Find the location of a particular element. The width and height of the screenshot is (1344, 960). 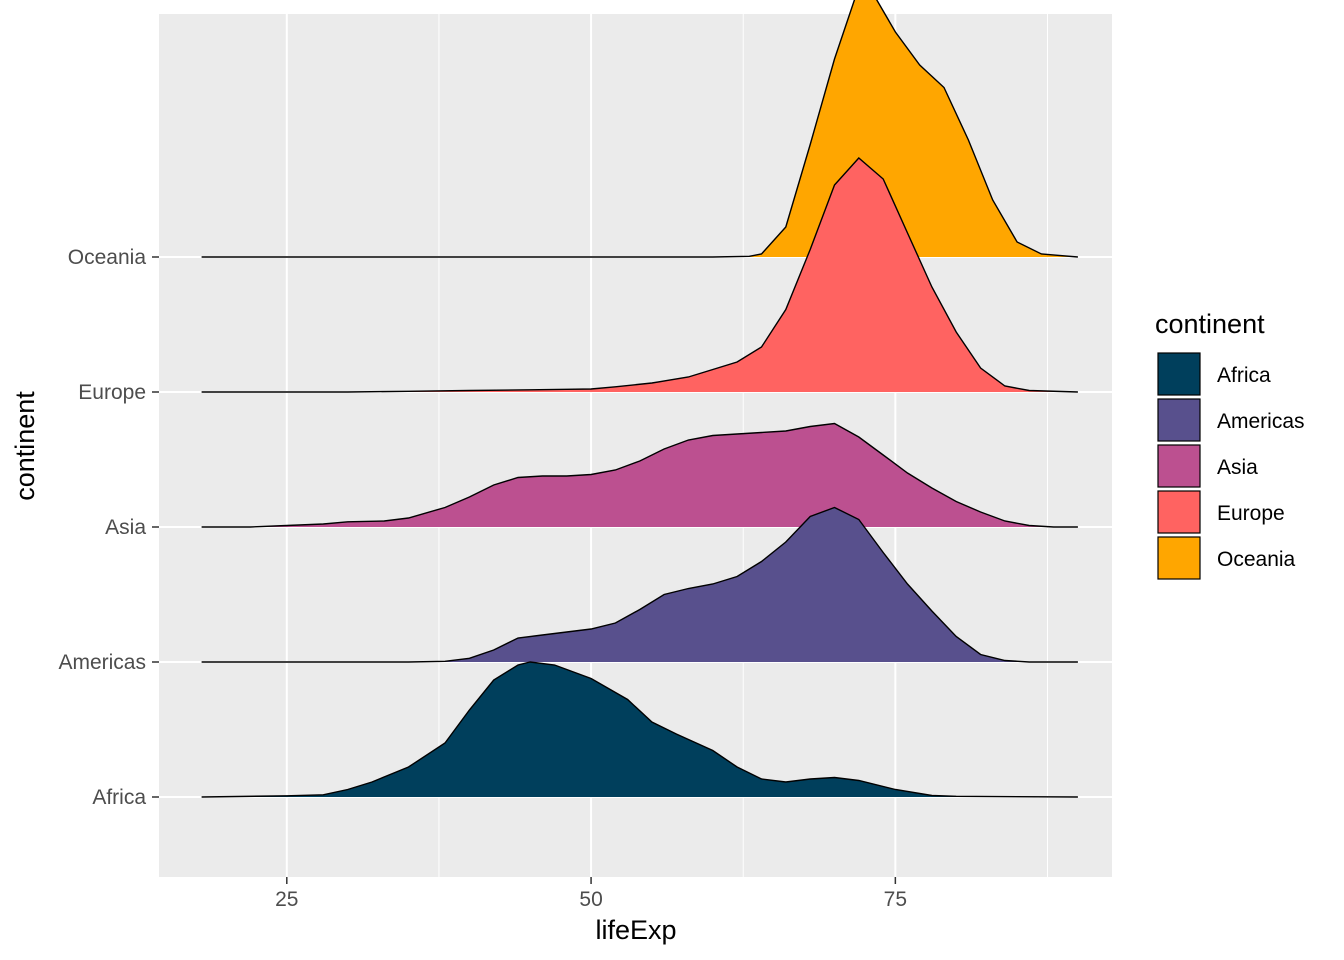

ridge-line-africa is located at coordinates (639, 729).